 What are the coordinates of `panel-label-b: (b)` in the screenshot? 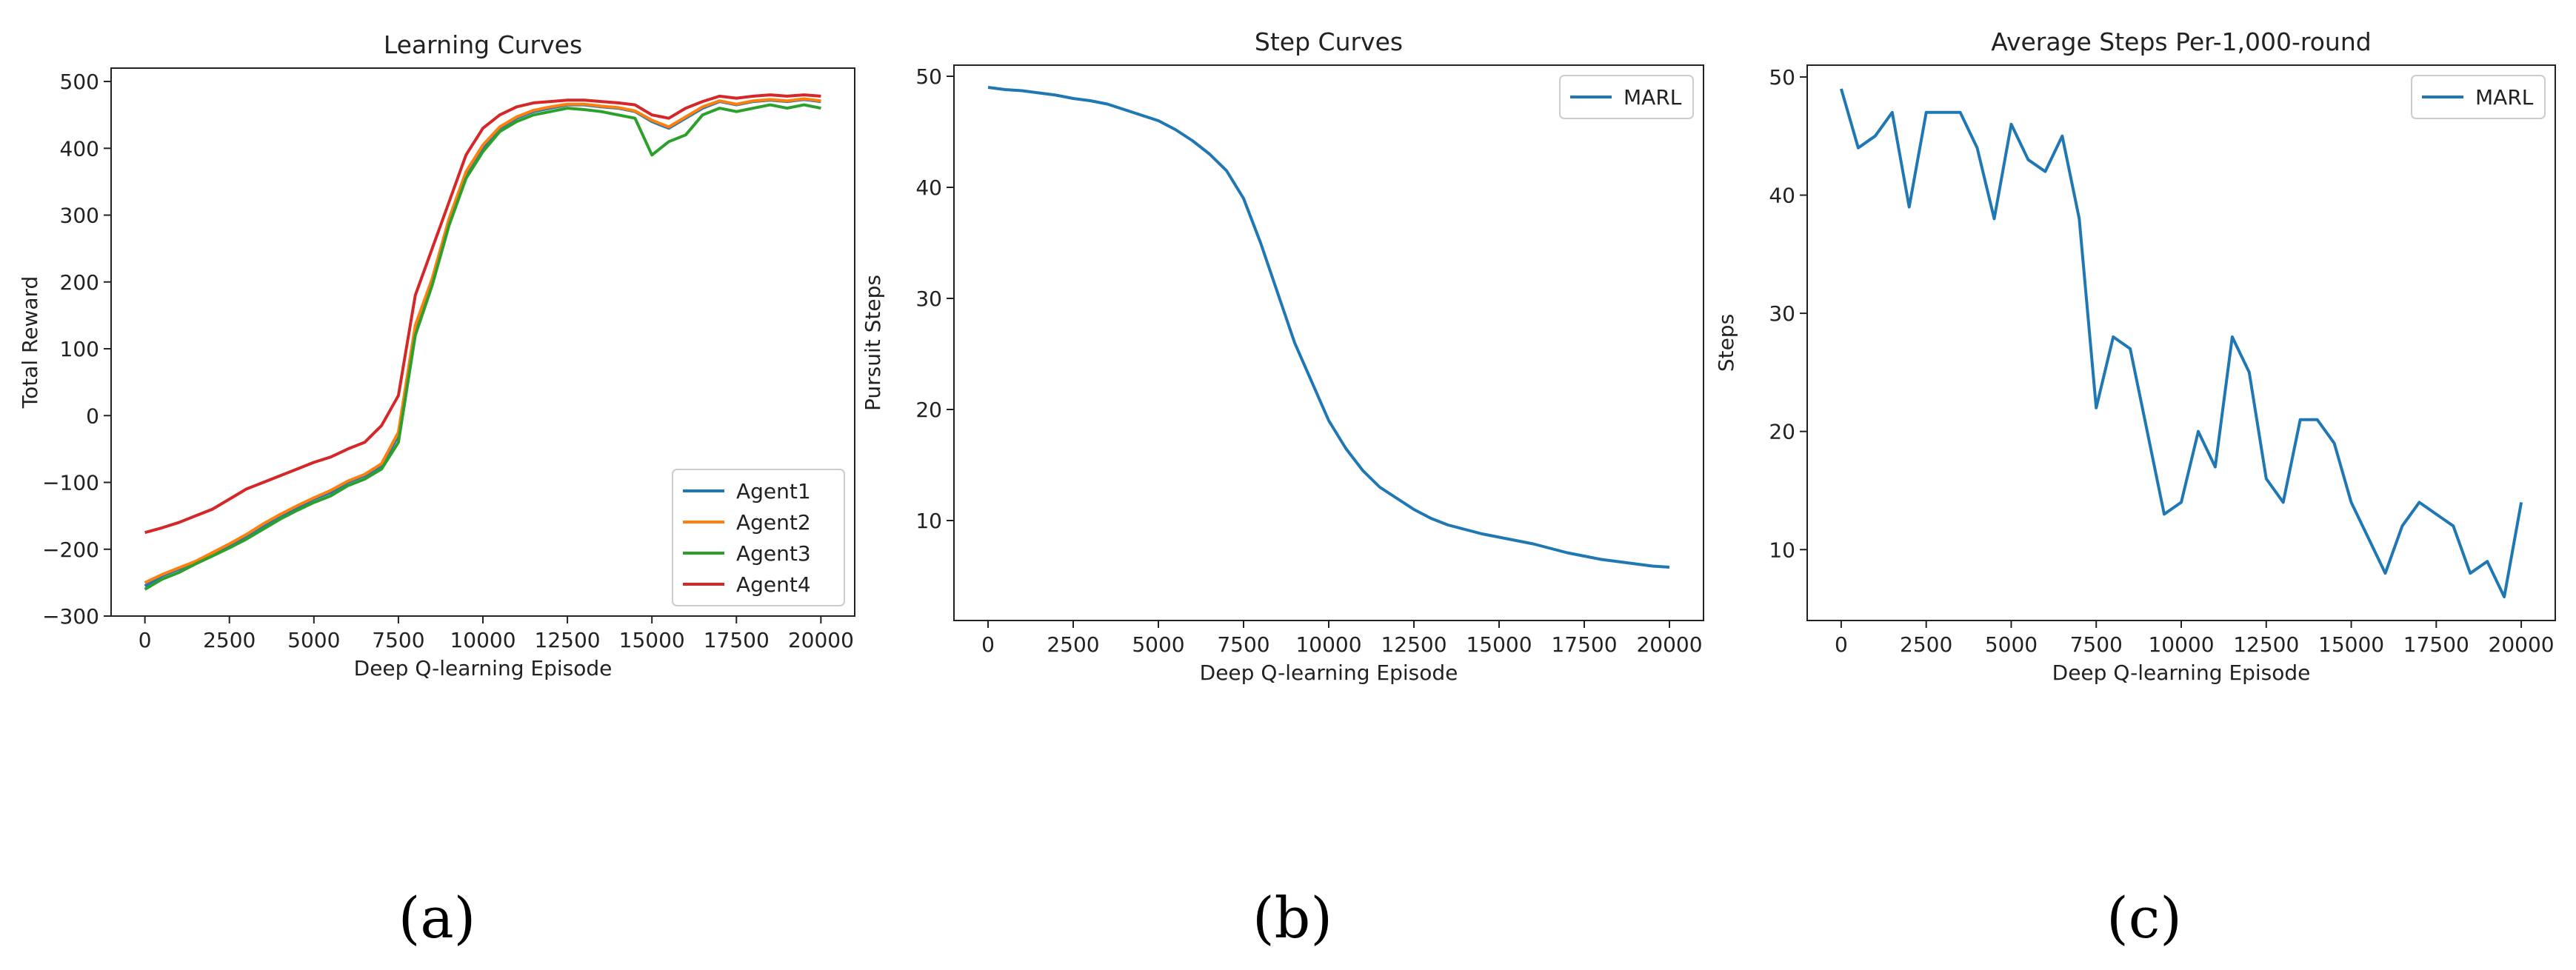 It's located at (1292, 918).